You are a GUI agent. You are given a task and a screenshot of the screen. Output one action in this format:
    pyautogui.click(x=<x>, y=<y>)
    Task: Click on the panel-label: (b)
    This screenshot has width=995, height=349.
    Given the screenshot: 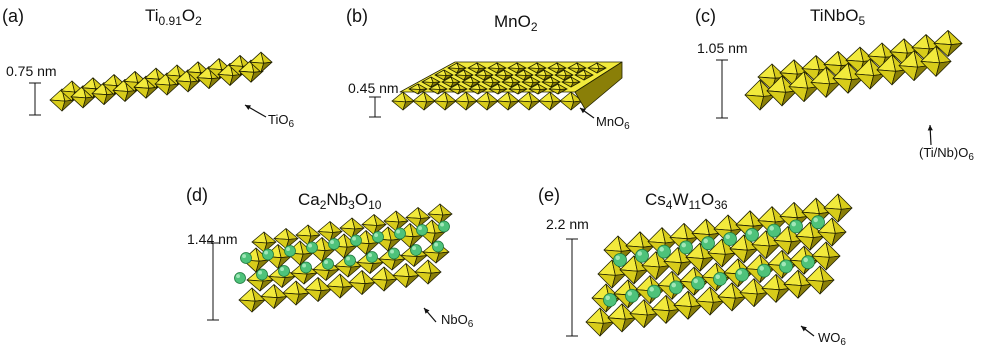 What is the action you would take?
    pyautogui.click(x=357, y=16)
    